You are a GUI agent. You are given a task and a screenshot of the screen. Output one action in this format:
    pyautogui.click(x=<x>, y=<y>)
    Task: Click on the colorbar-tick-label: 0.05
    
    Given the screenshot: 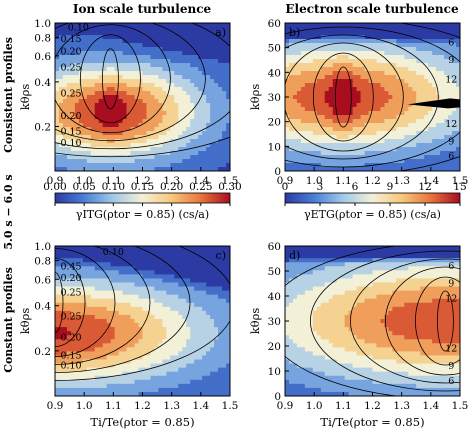 What is the action you would take?
    pyautogui.click(x=83, y=187)
    